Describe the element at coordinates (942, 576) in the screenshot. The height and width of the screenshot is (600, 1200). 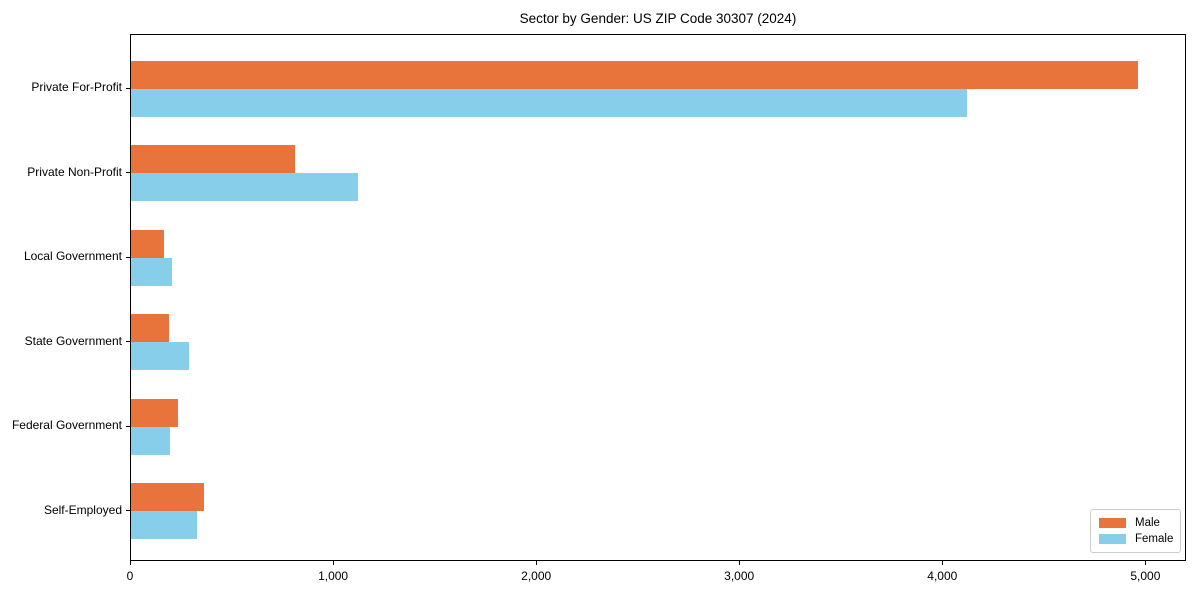
I see `x-tick-label: 4,000` at that location.